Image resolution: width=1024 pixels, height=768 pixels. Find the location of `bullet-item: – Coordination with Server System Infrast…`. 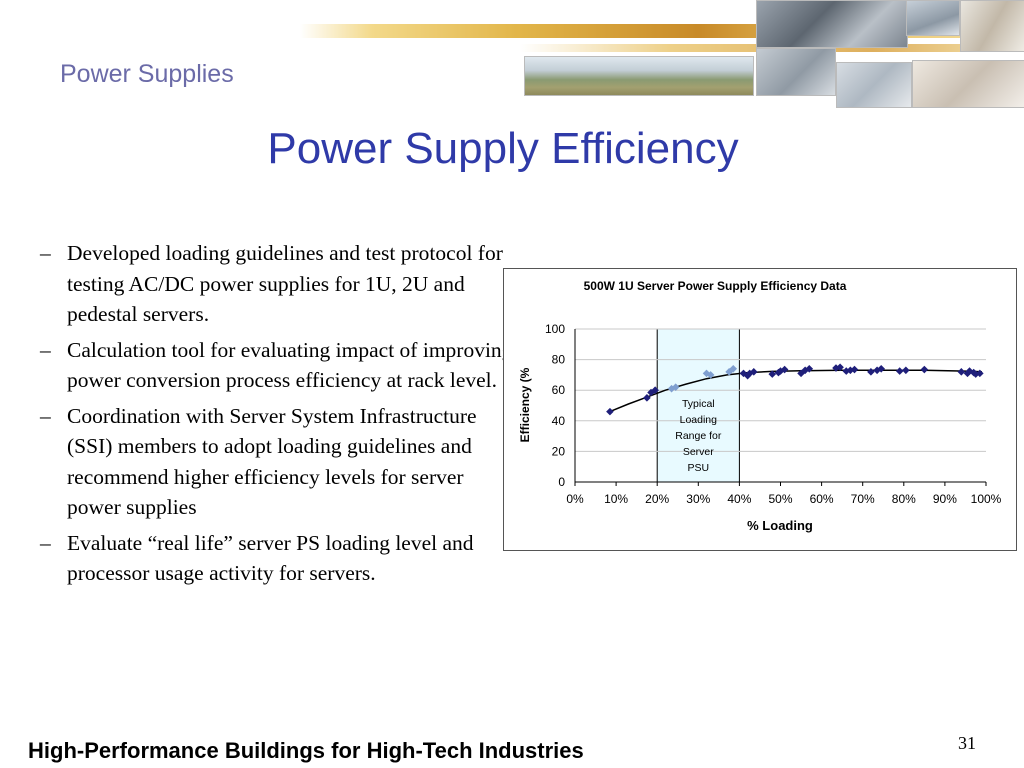

bullet-item: – Coordination with Server System Infrast… is located at coordinates (277, 462).